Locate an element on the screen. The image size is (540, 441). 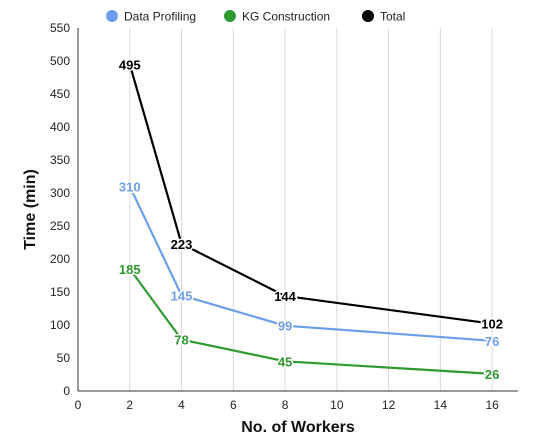
y-tick-label: 550 is located at coordinates (60, 28).